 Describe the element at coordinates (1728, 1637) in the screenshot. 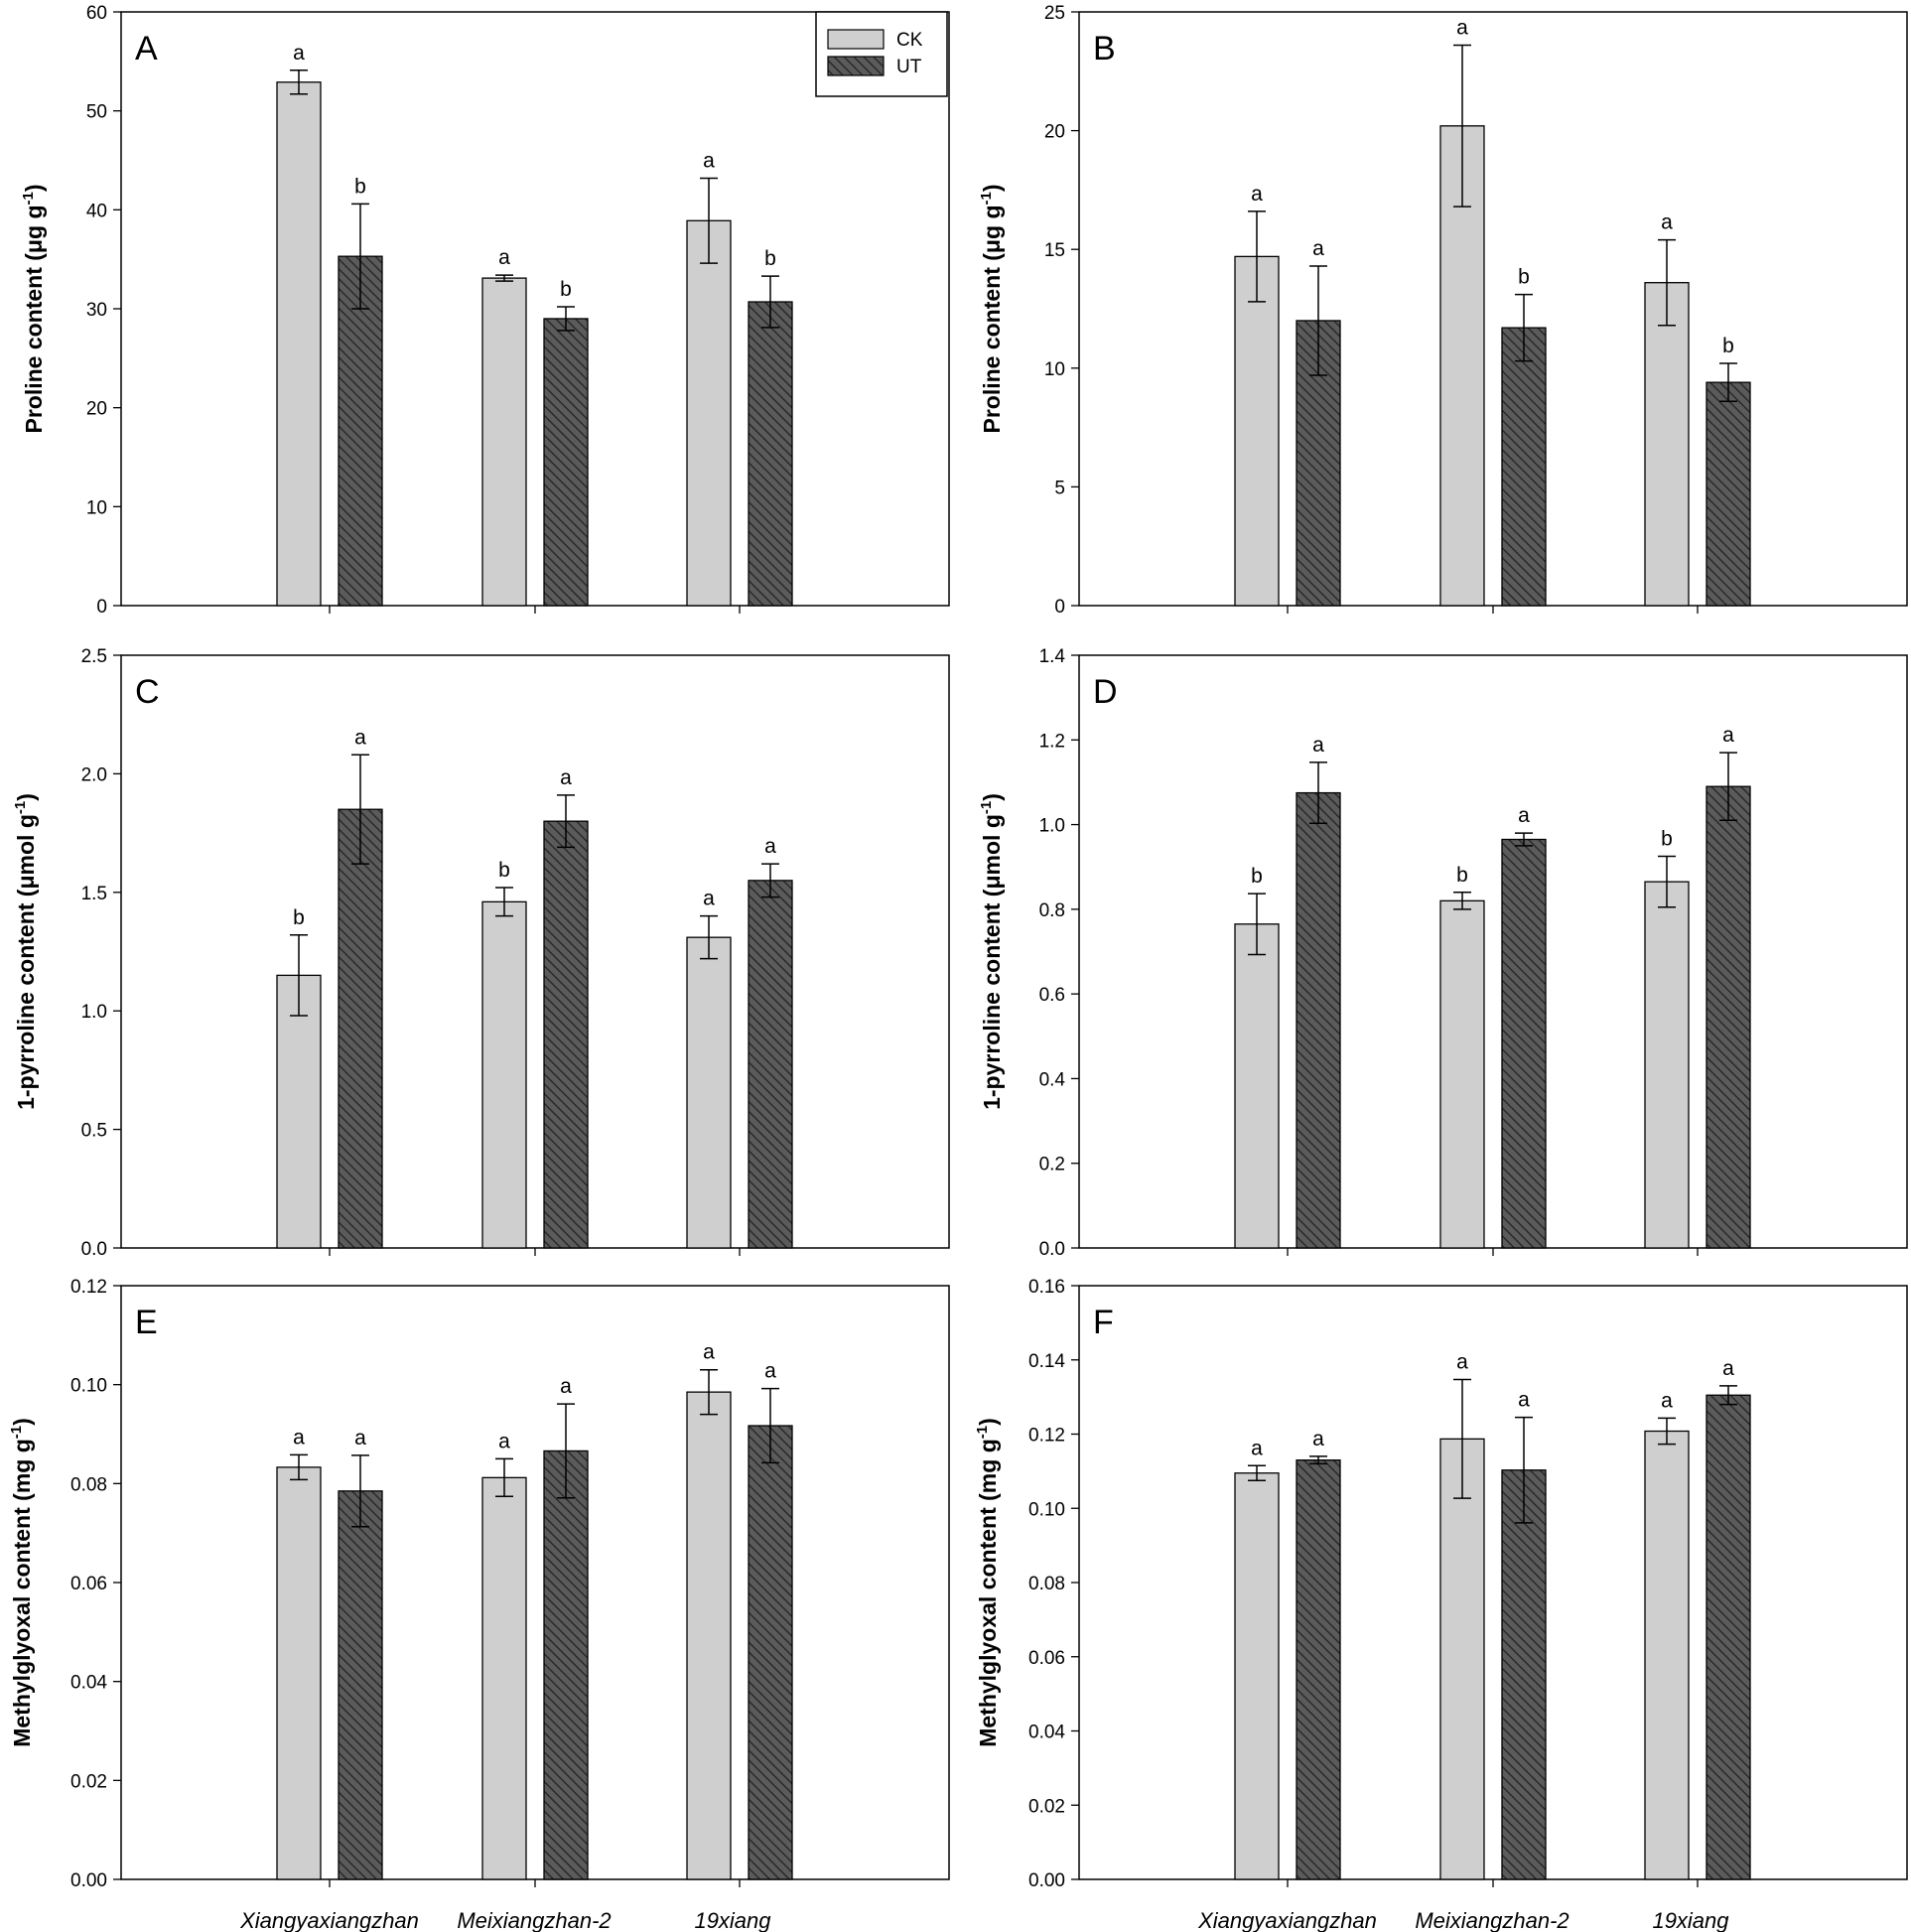

I see `panel-f-ut-19xiang-bar: UT 19xiang: 0.1305` at that location.